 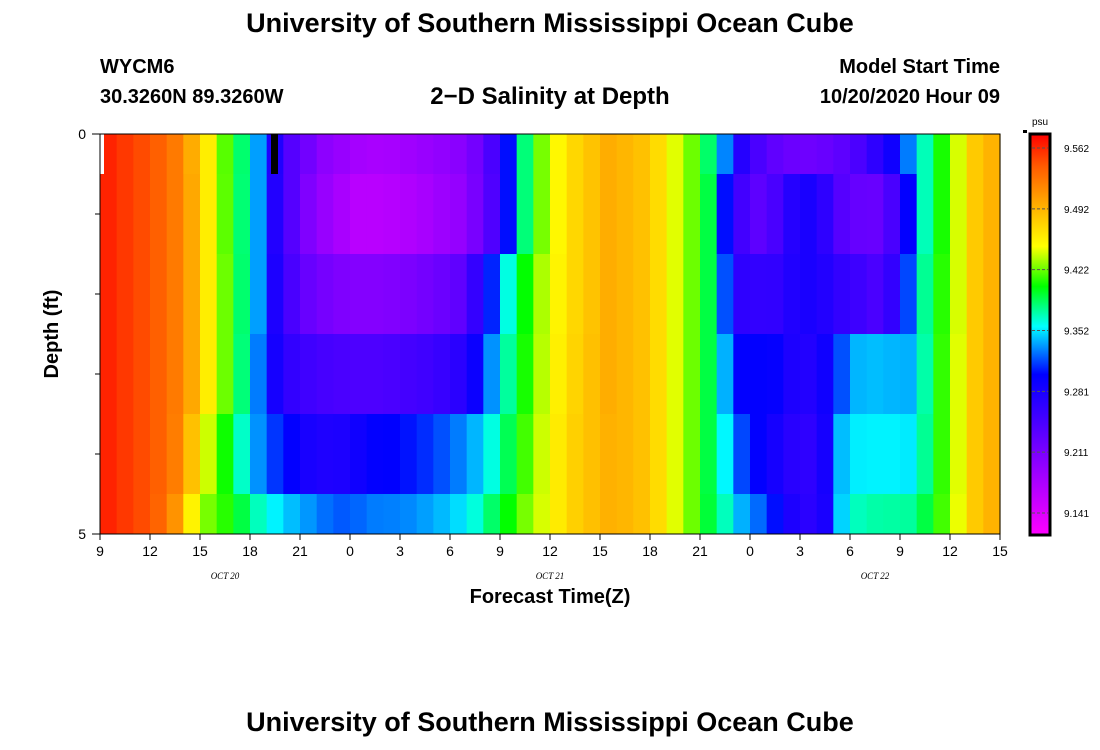 I want to click on x-tick-label: 18, so click(x=650, y=551).